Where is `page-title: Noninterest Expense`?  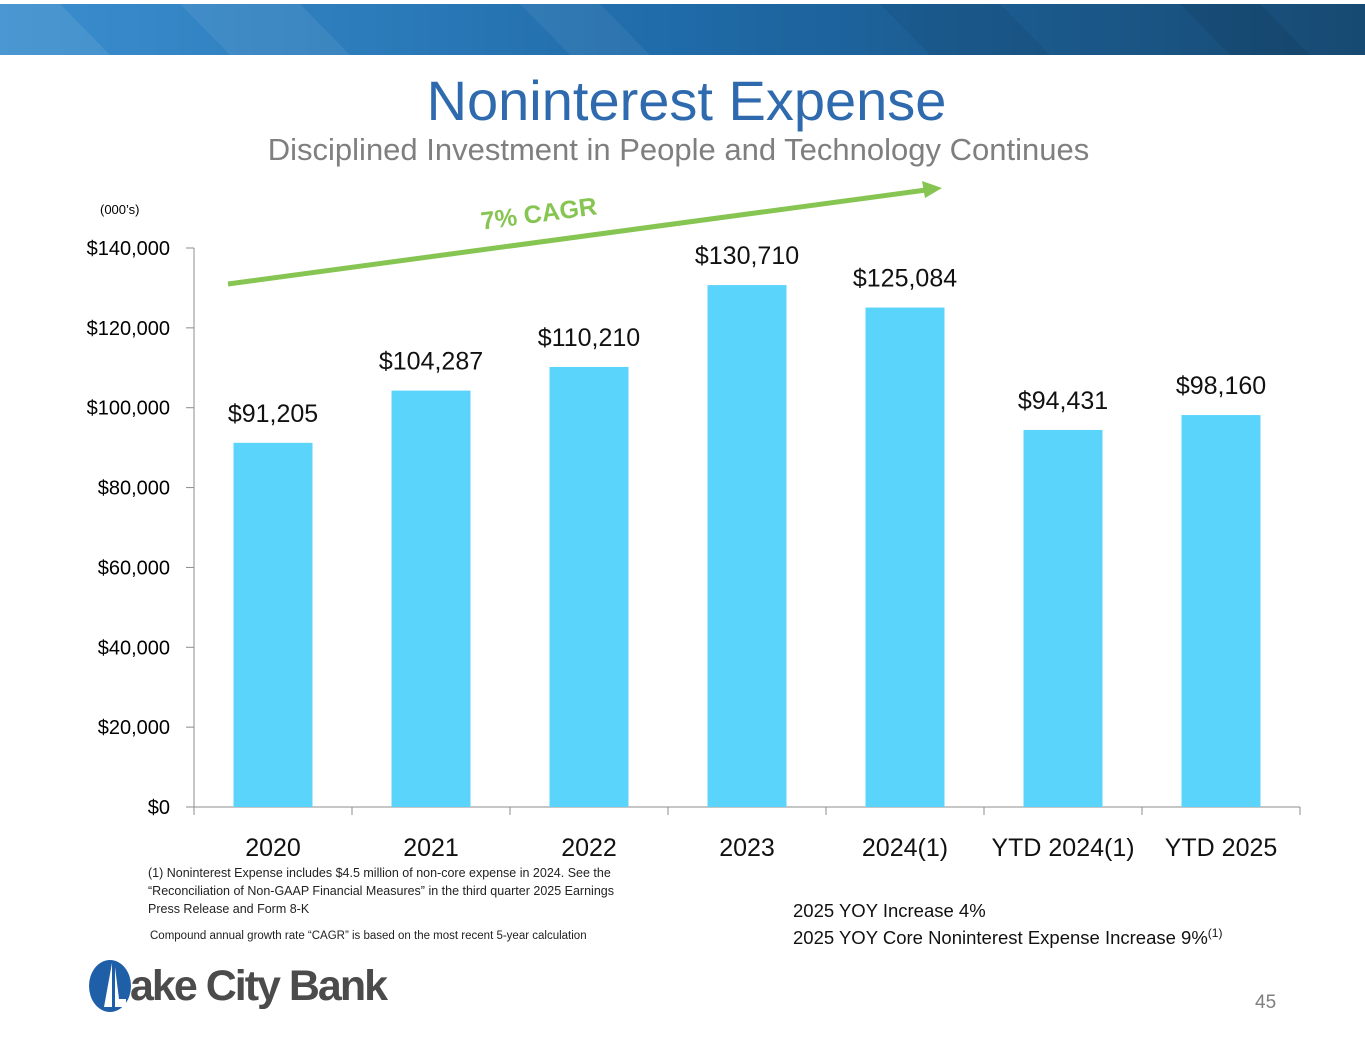
page-title: Noninterest Expense is located at coordinates (686, 100).